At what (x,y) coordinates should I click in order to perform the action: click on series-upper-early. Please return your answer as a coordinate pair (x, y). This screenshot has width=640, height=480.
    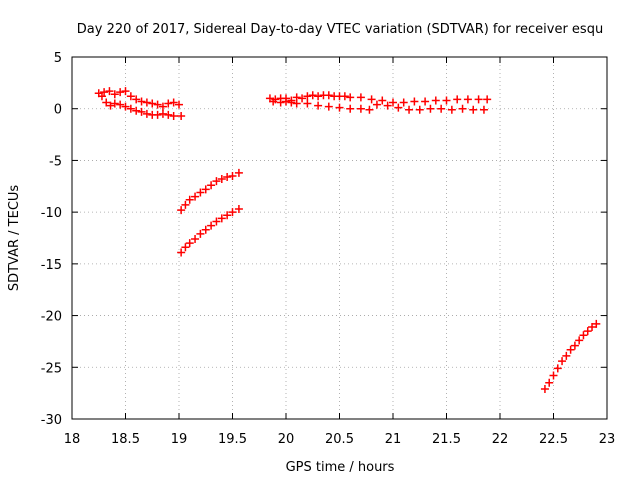
    Looking at the image, I should click on (138, 99).